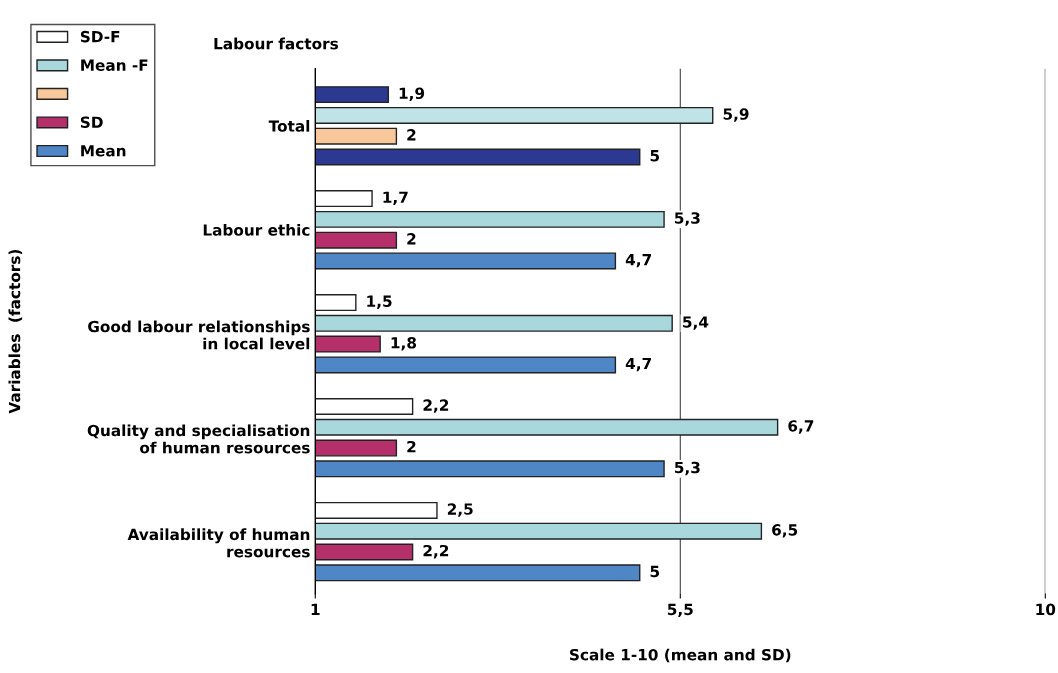 This screenshot has width=1058, height=673. Describe the element at coordinates (198, 439) in the screenshot. I see `y-tick-label: Quality and specialisation of human resources` at that location.